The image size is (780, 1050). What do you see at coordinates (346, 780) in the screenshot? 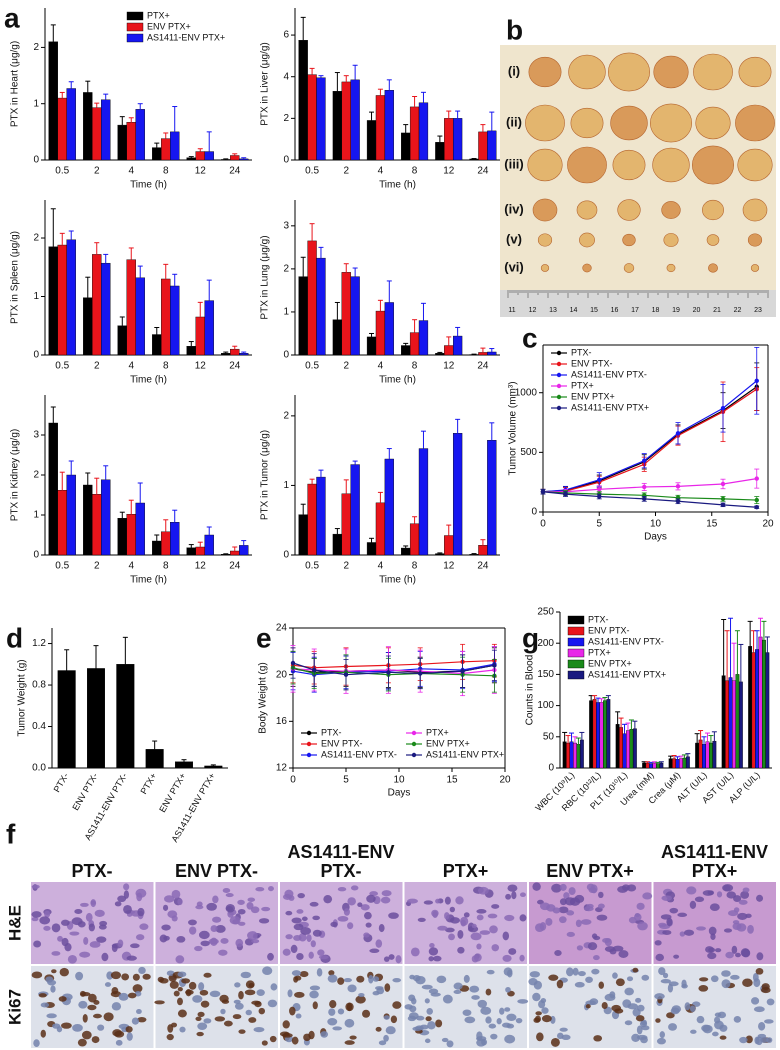
I see `x-tick-label: 5` at bounding box center [346, 780].